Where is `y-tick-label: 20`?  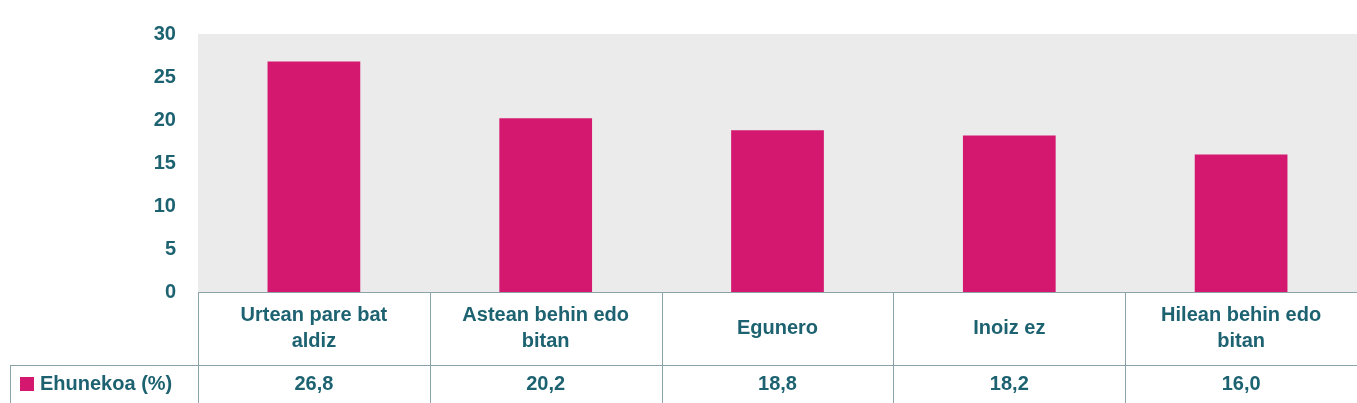 y-tick-label: 20 is located at coordinates (164, 118).